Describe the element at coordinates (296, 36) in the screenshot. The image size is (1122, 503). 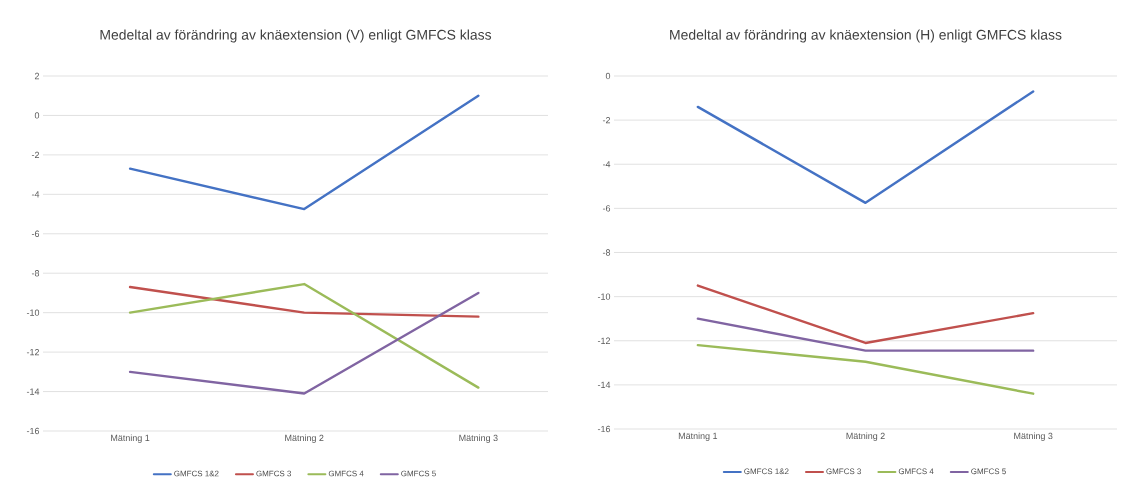
I see `chart-title: Medeltal av förändring av knäextension (V) enligt GMFCS klass` at that location.